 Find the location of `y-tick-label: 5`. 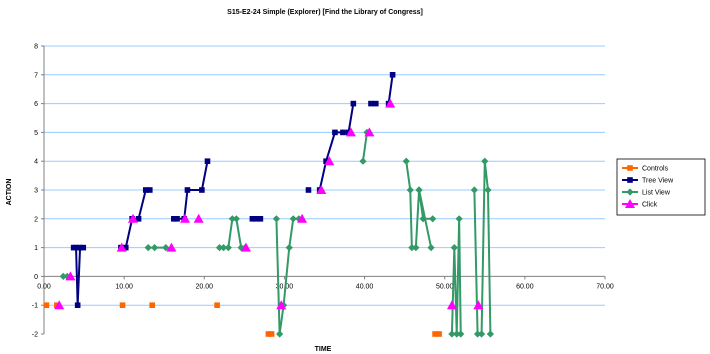

y-tick-label: 5 is located at coordinates (36, 133).